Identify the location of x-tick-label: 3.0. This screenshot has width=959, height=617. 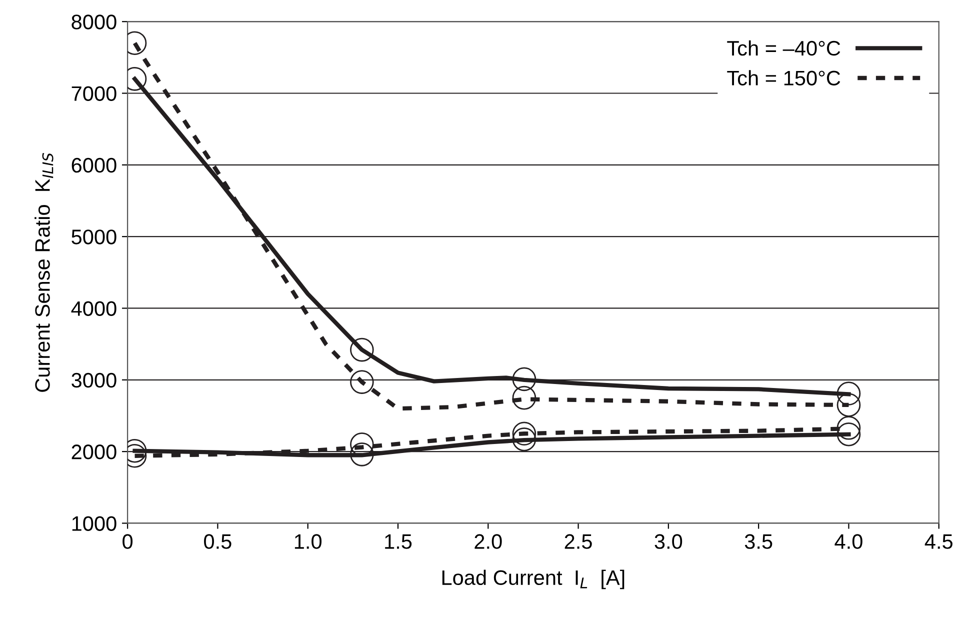
(668, 541).